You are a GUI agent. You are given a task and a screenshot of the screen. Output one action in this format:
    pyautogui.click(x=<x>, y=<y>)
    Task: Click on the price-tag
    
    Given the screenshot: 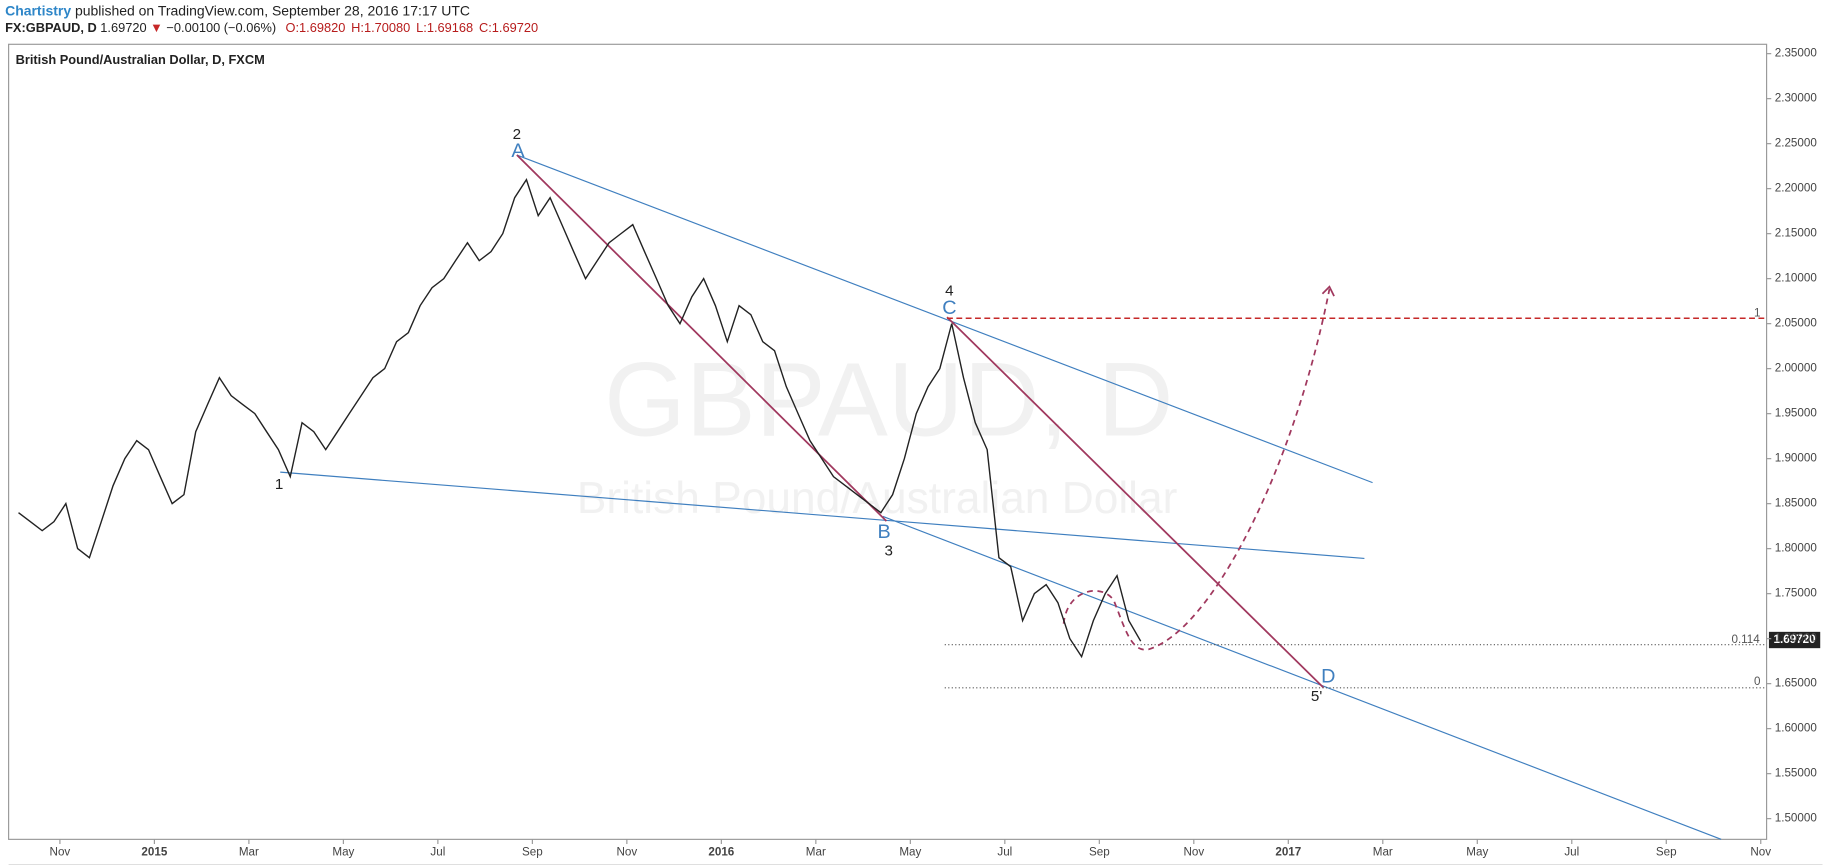 What is the action you would take?
    pyautogui.click(x=1794, y=640)
    